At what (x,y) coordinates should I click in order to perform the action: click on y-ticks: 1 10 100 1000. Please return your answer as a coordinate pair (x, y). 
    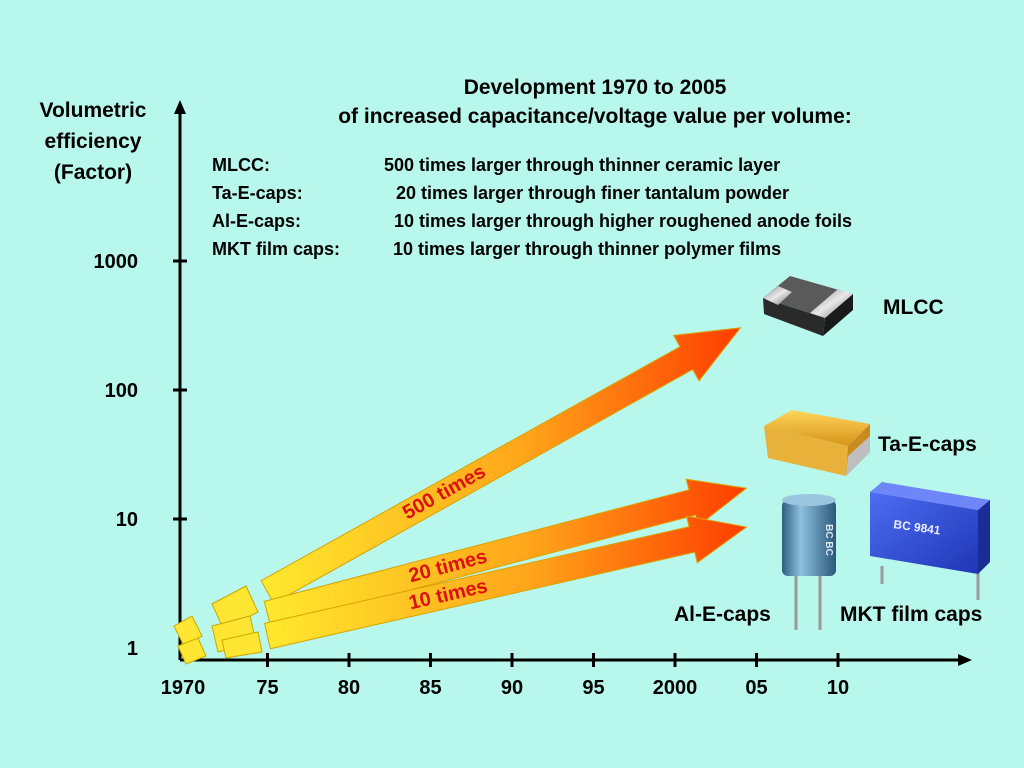
    Looking at the image, I should click on (140, 455).